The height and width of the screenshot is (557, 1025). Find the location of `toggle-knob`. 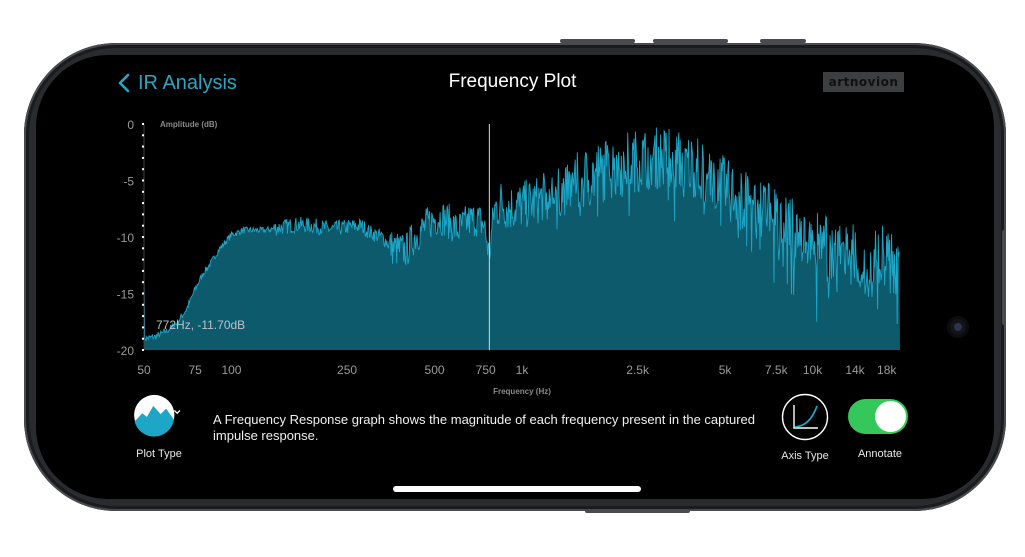

toggle-knob is located at coordinates (890, 416).